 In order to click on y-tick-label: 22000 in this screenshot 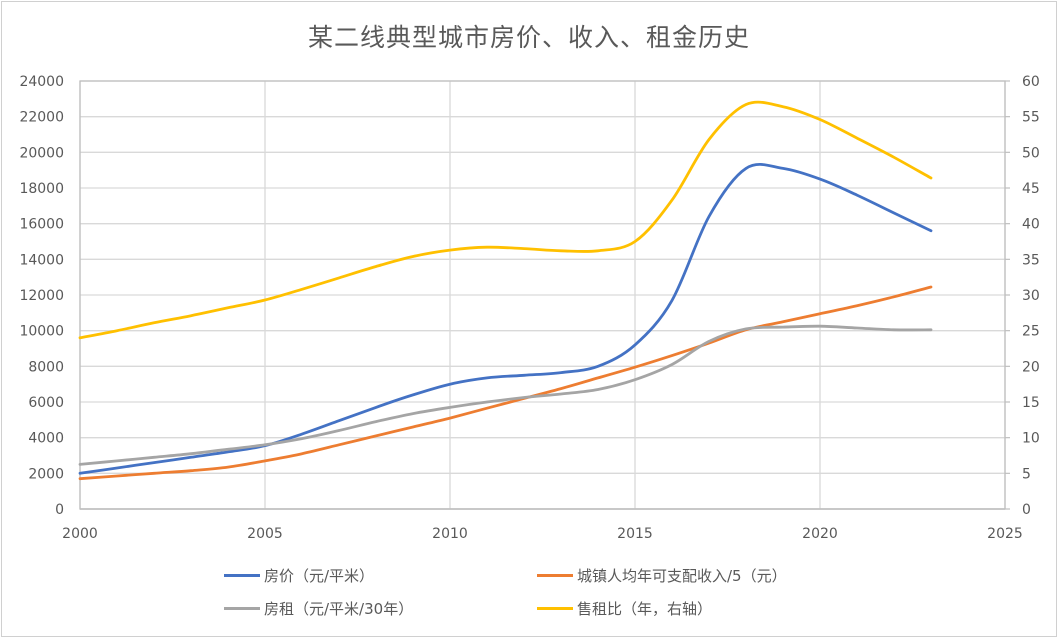, I will do `click(41, 118)`.